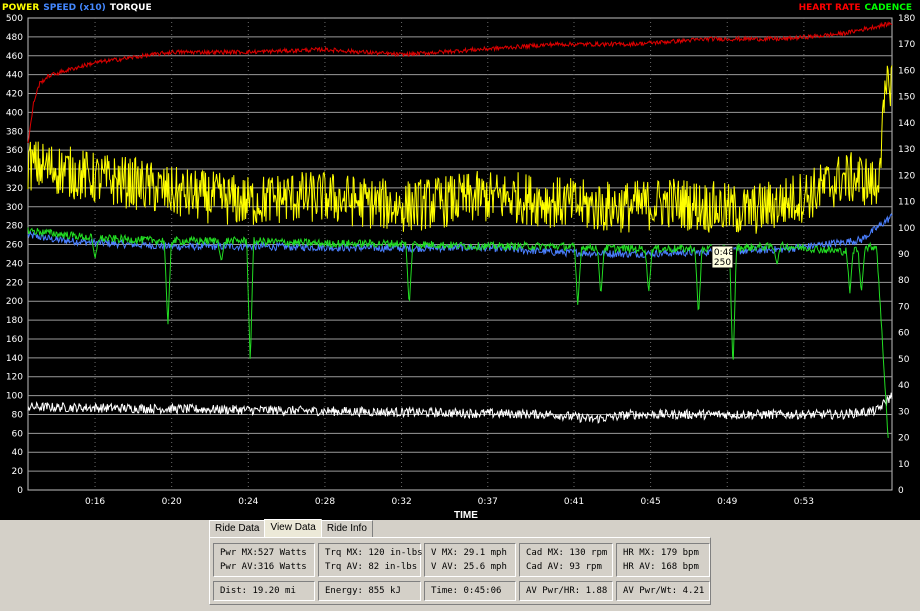  I want to click on right-tick-label: 110, so click(906, 203).